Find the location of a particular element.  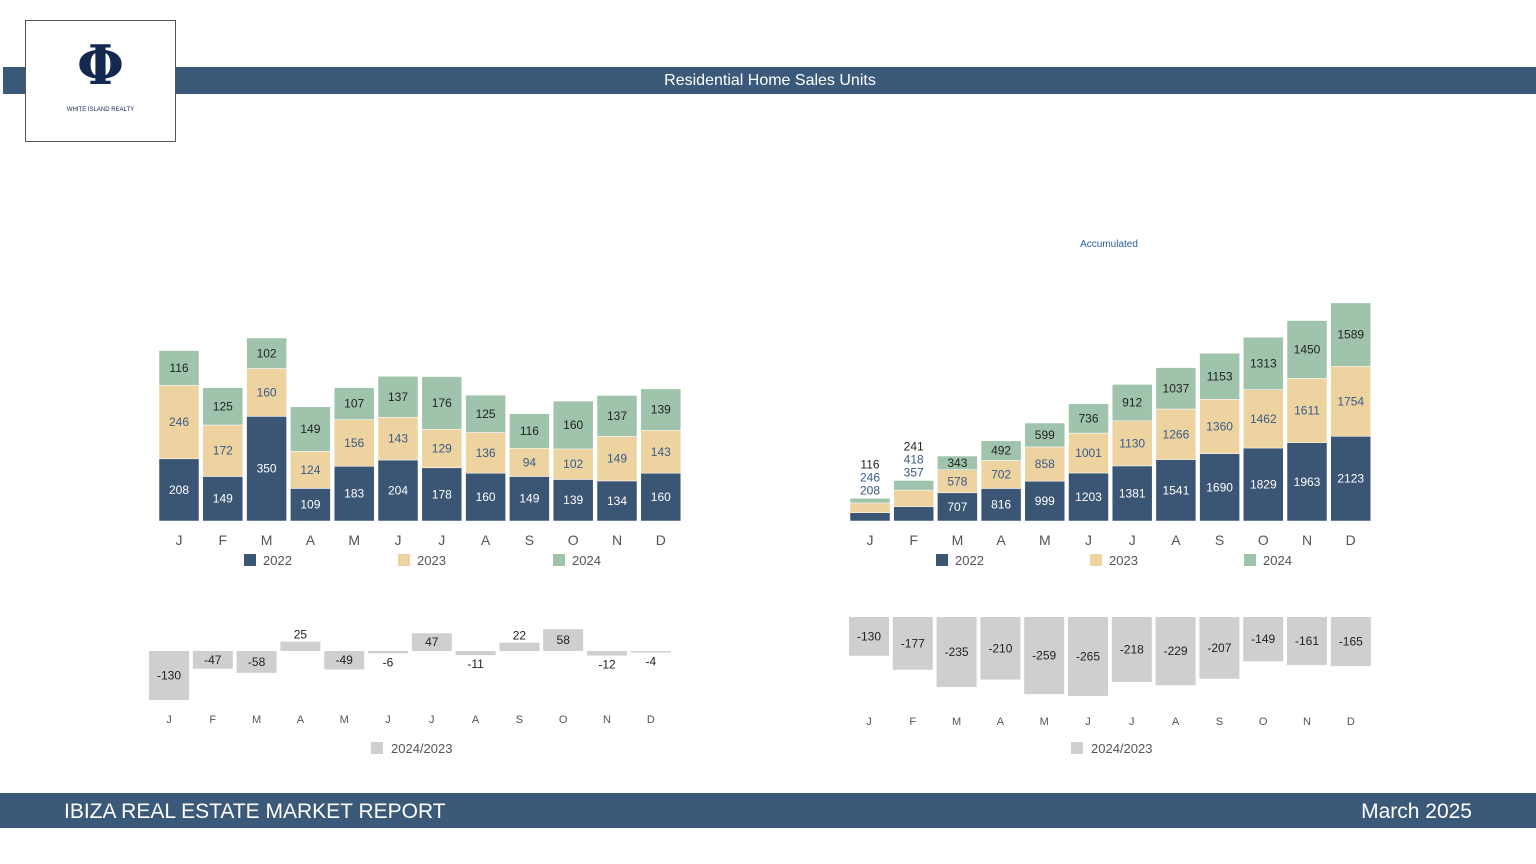

data-label: 1829 is located at coordinates (1263, 485).